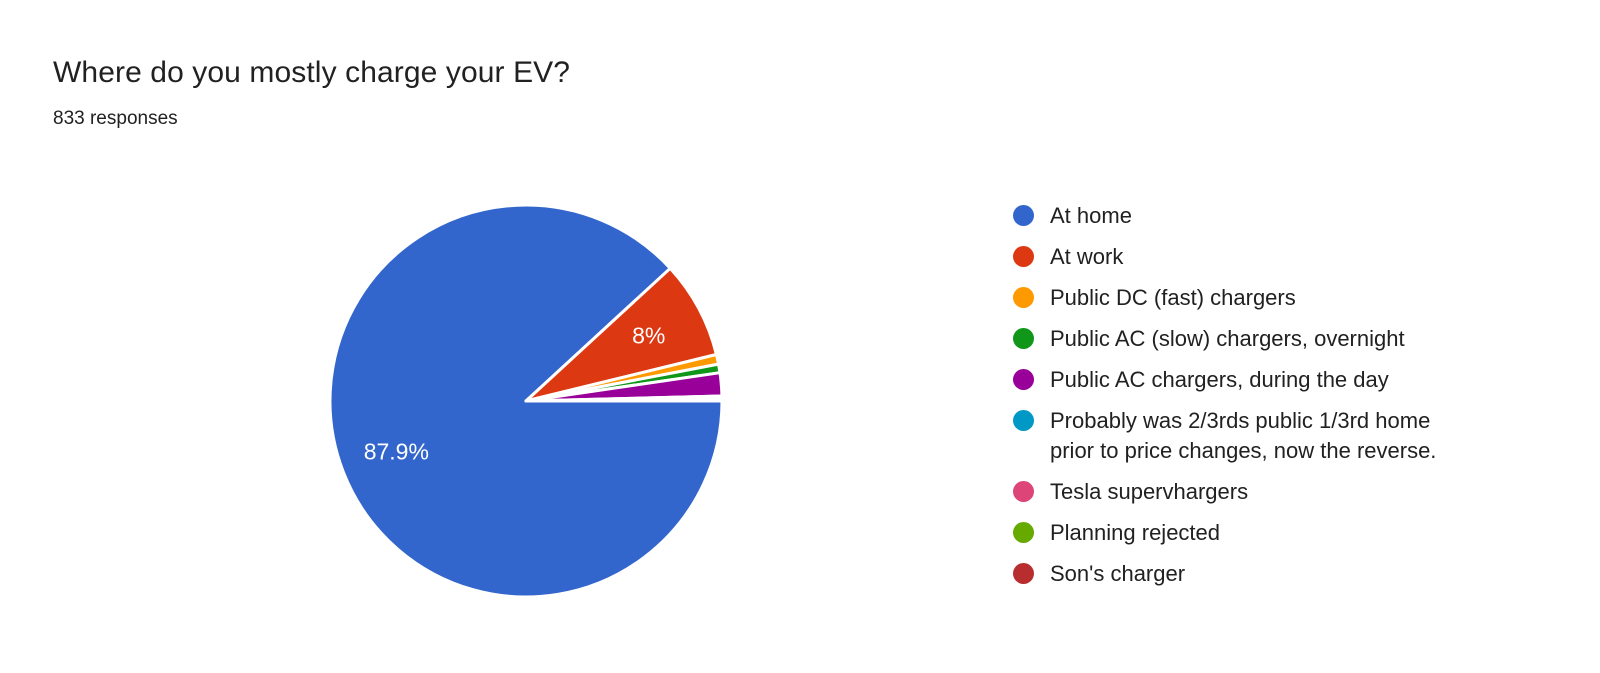 The width and height of the screenshot is (1600, 673). Describe the element at coordinates (396, 452) in the screenshot. I see `pie-slice-percentage-label-0: 87.9%` at that location.